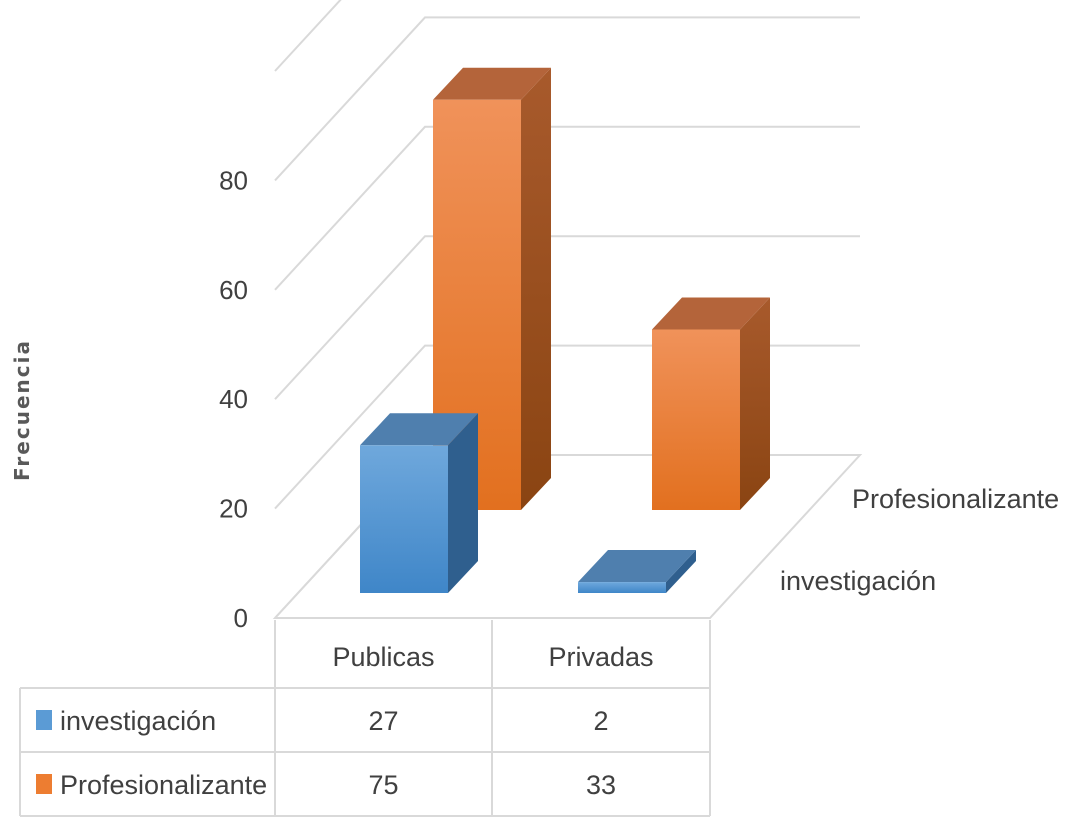  What do you see at coordinates (600, 657) in the screenshot?
I see `table-header-privadas: Privadas` at bounding box center [600, 657].